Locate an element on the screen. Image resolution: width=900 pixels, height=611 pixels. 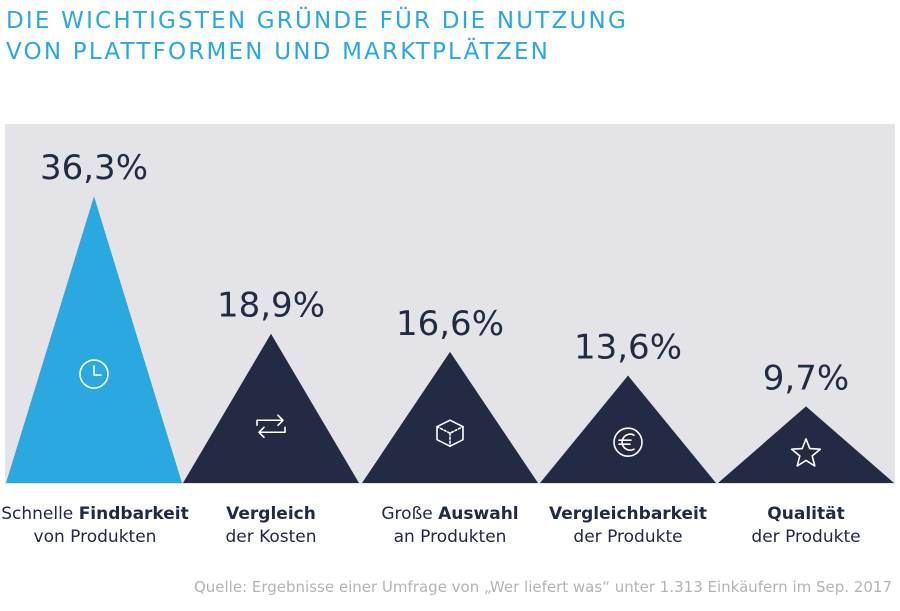
category-label-1: Schnelle Findbarkeit von Produkten is located at coordinates (95, 526).